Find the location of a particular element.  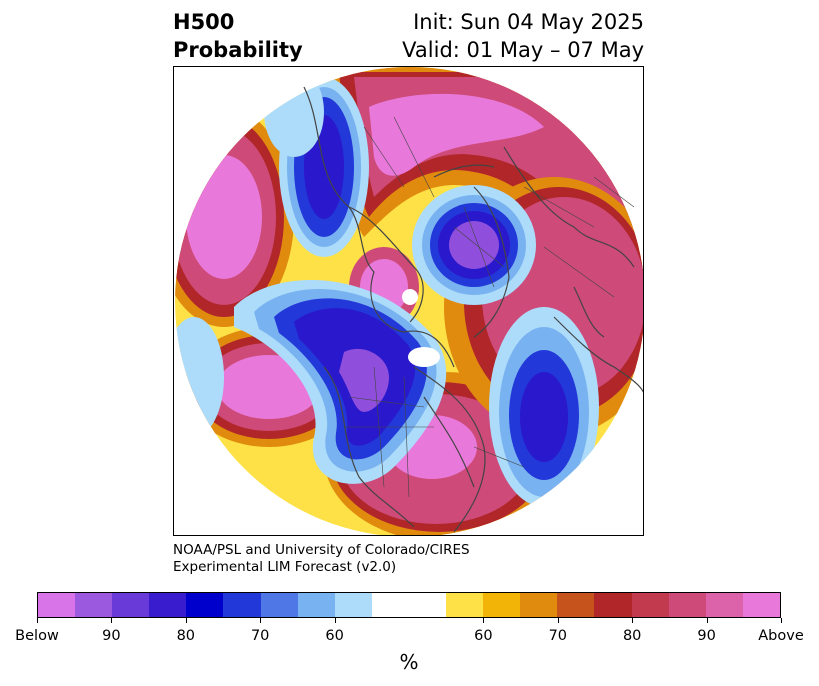

map-title: H500 Probability is located at coordinates (238, 36).